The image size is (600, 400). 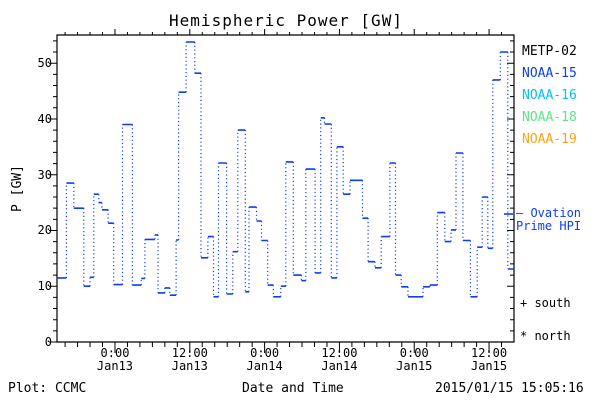 I want to click on x-axis-title: Date and Time, so click(x=293, y=388).